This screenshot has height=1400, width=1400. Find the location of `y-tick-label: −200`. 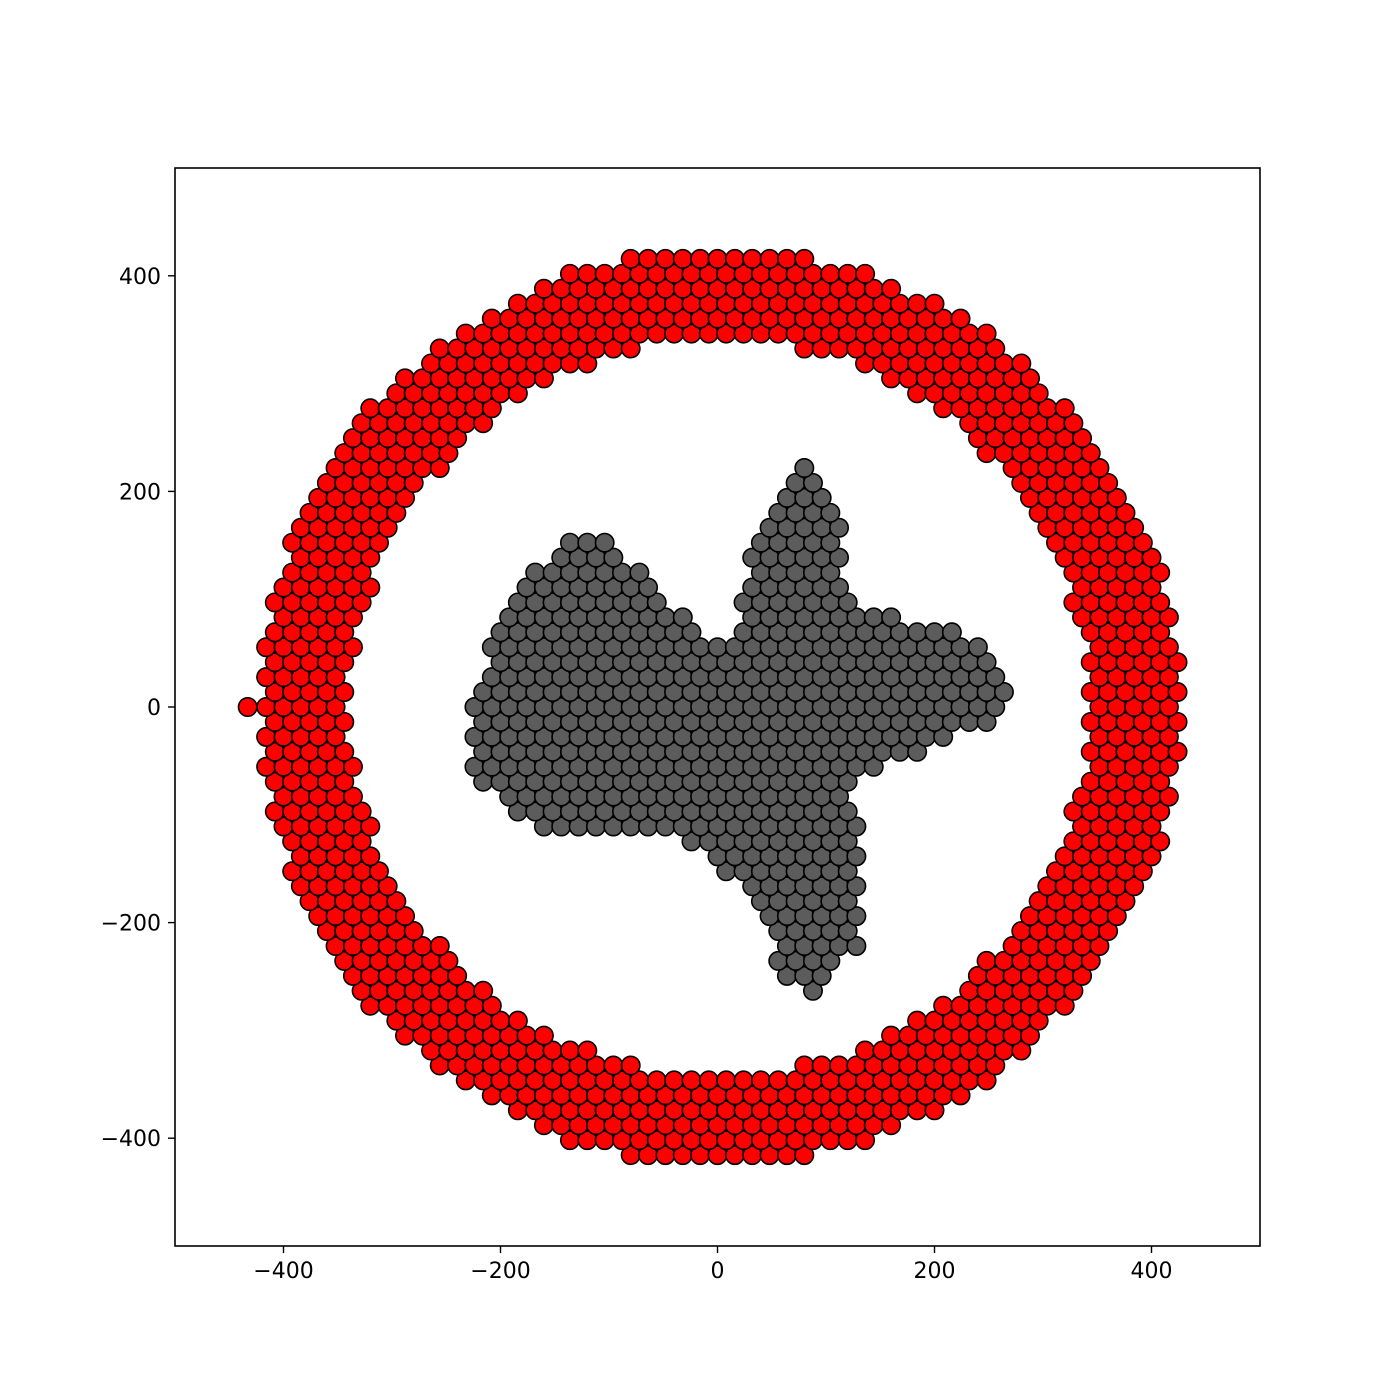

y-tick-label: −200 is located at coordinates (131, 924).